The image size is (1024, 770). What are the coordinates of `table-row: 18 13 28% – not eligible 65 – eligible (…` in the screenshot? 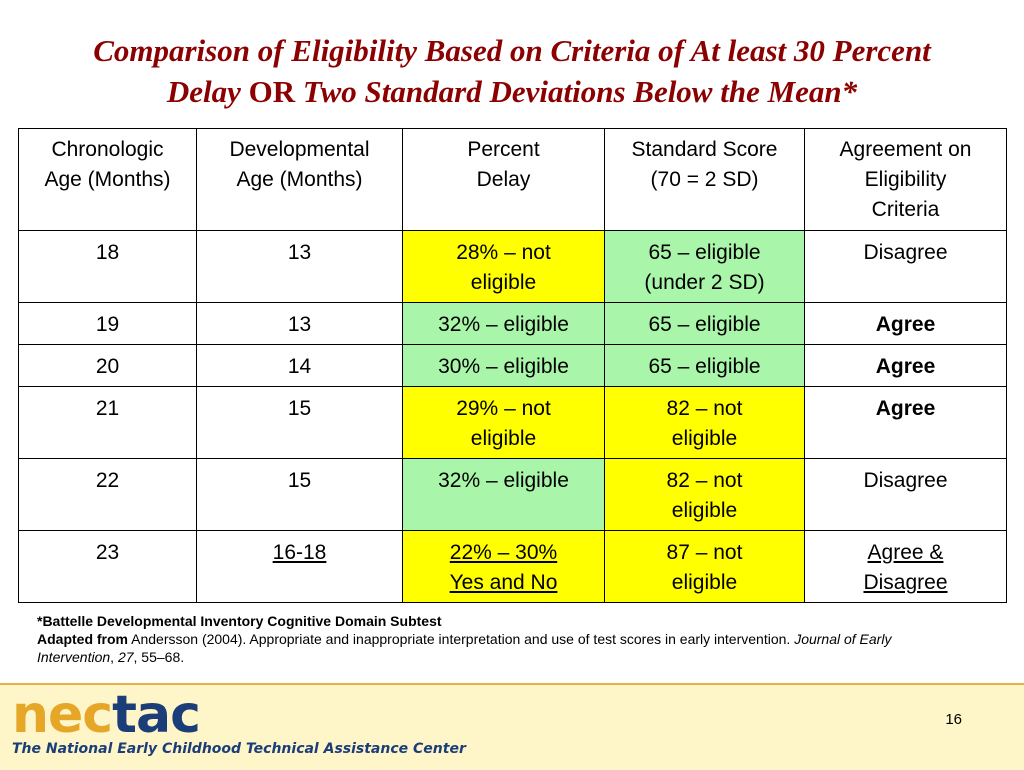 It's located at (512, 266).